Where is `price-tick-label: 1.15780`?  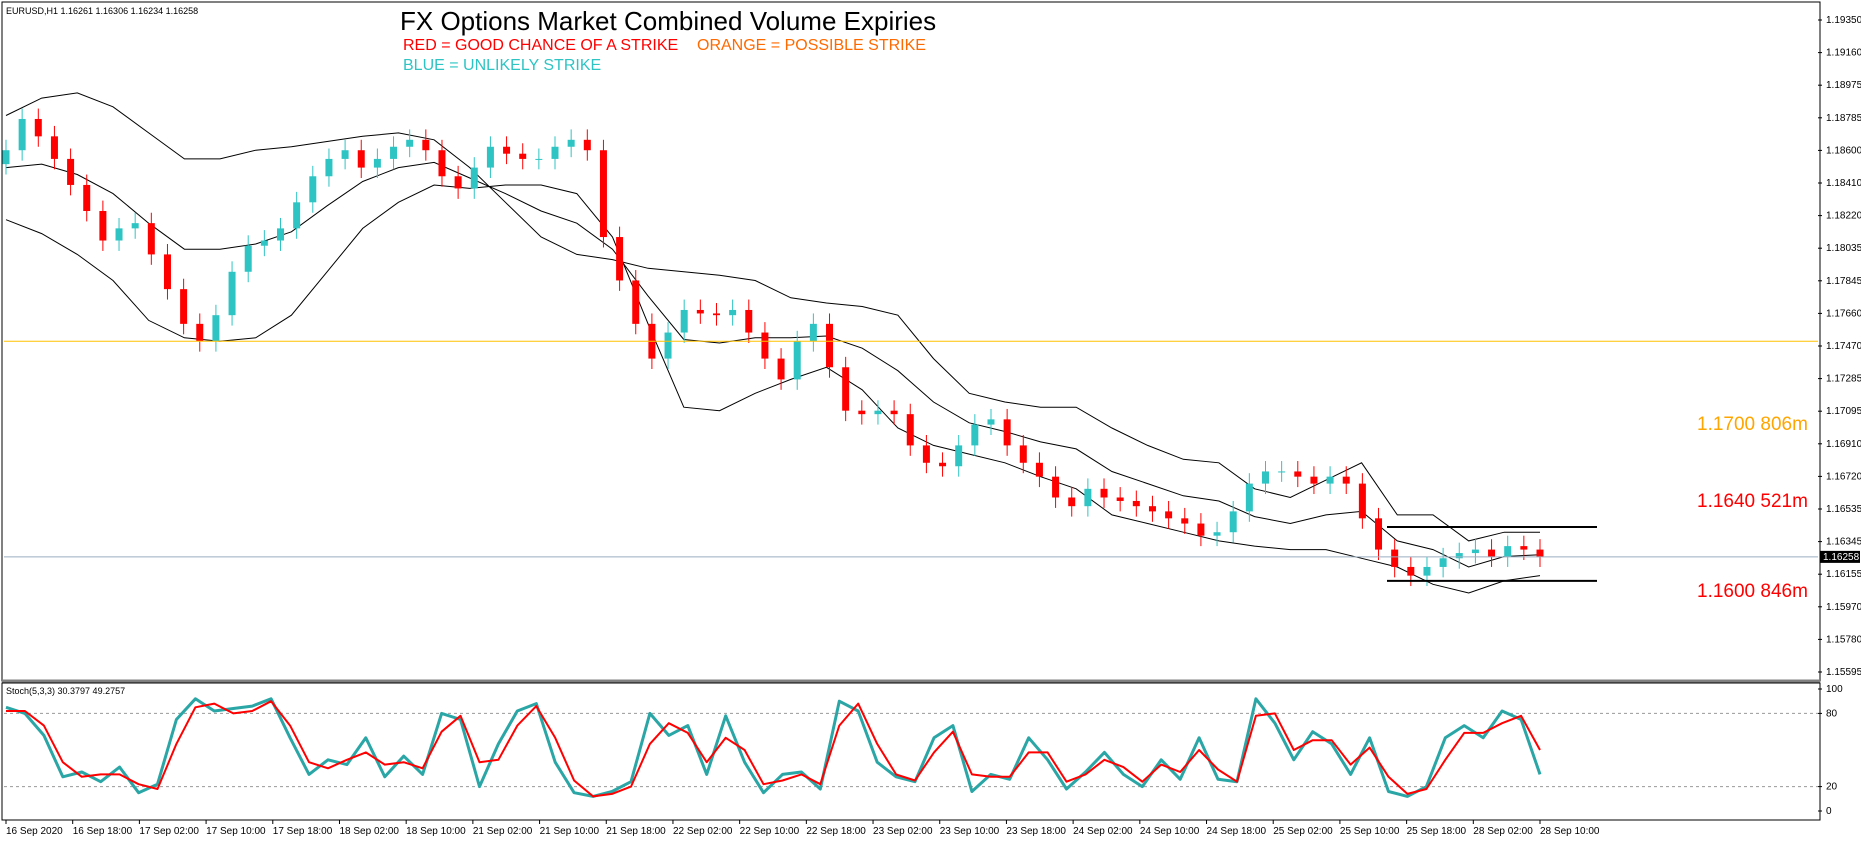 price-tick-label: 1.15780 is located at coordinates (1843, 639).